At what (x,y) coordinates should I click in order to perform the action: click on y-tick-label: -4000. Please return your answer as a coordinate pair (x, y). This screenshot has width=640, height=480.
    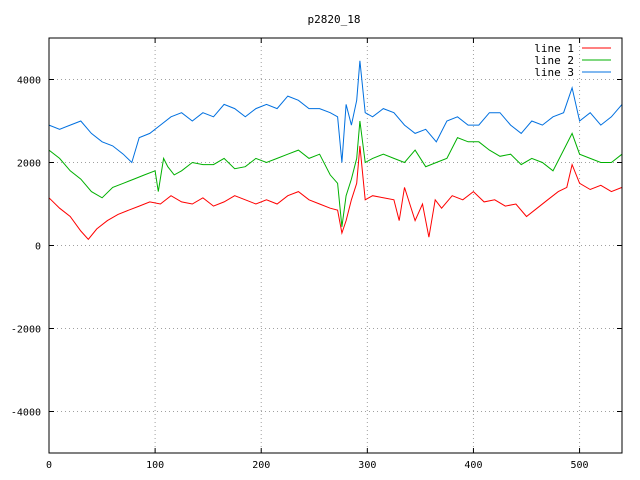
    Looking at the image, I should click on (26, 413).